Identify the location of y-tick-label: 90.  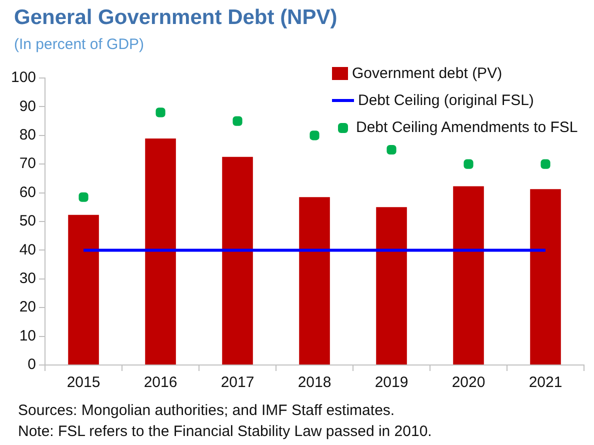
(27, 106).